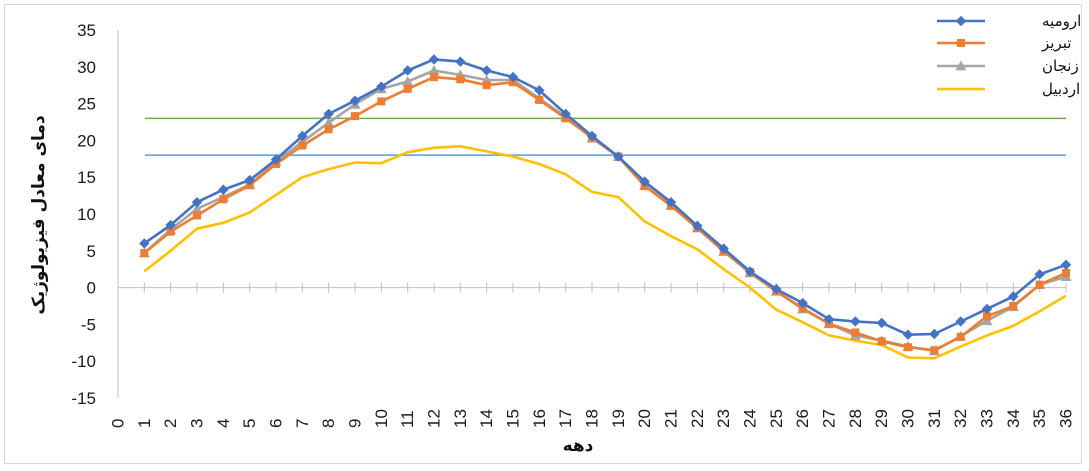 The image size is (1089, 471). Describe the element at coordinates (328, 423) in the screenshot. I see `x-tick-label: 8` at that location.